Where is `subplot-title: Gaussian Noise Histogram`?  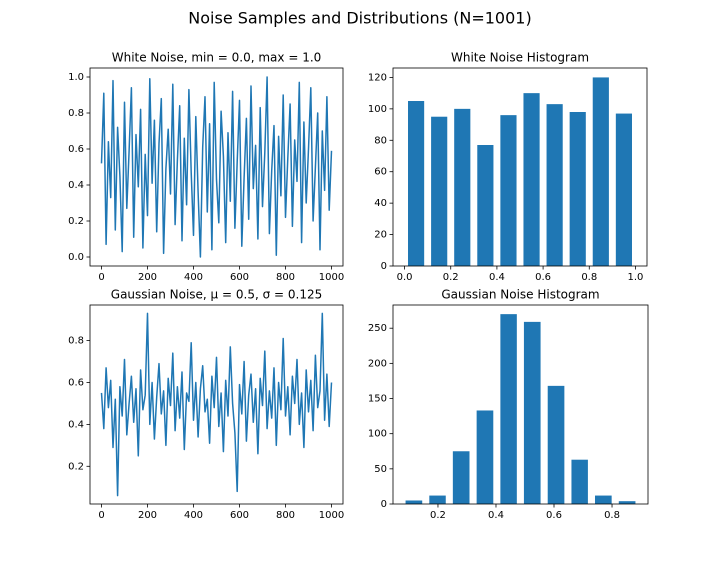 subplot-title: Gaussian Noise Histogram is located at coordinates (520, 295).